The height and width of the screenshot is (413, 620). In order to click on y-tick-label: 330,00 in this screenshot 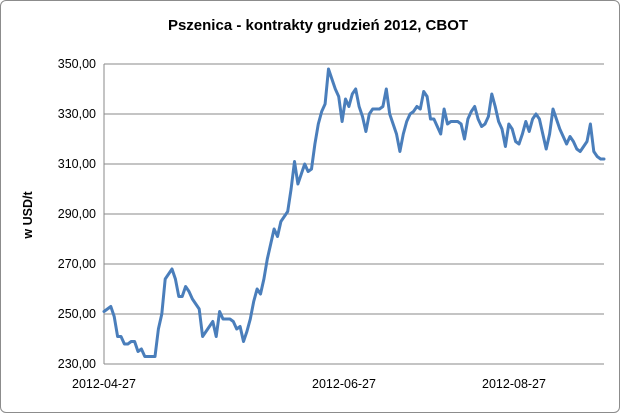, I will do `click(77, 114)`.